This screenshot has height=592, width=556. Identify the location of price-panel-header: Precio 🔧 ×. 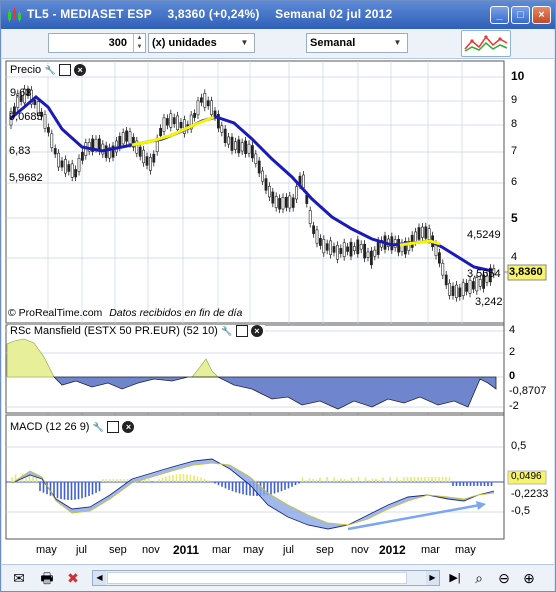
(48, 70).